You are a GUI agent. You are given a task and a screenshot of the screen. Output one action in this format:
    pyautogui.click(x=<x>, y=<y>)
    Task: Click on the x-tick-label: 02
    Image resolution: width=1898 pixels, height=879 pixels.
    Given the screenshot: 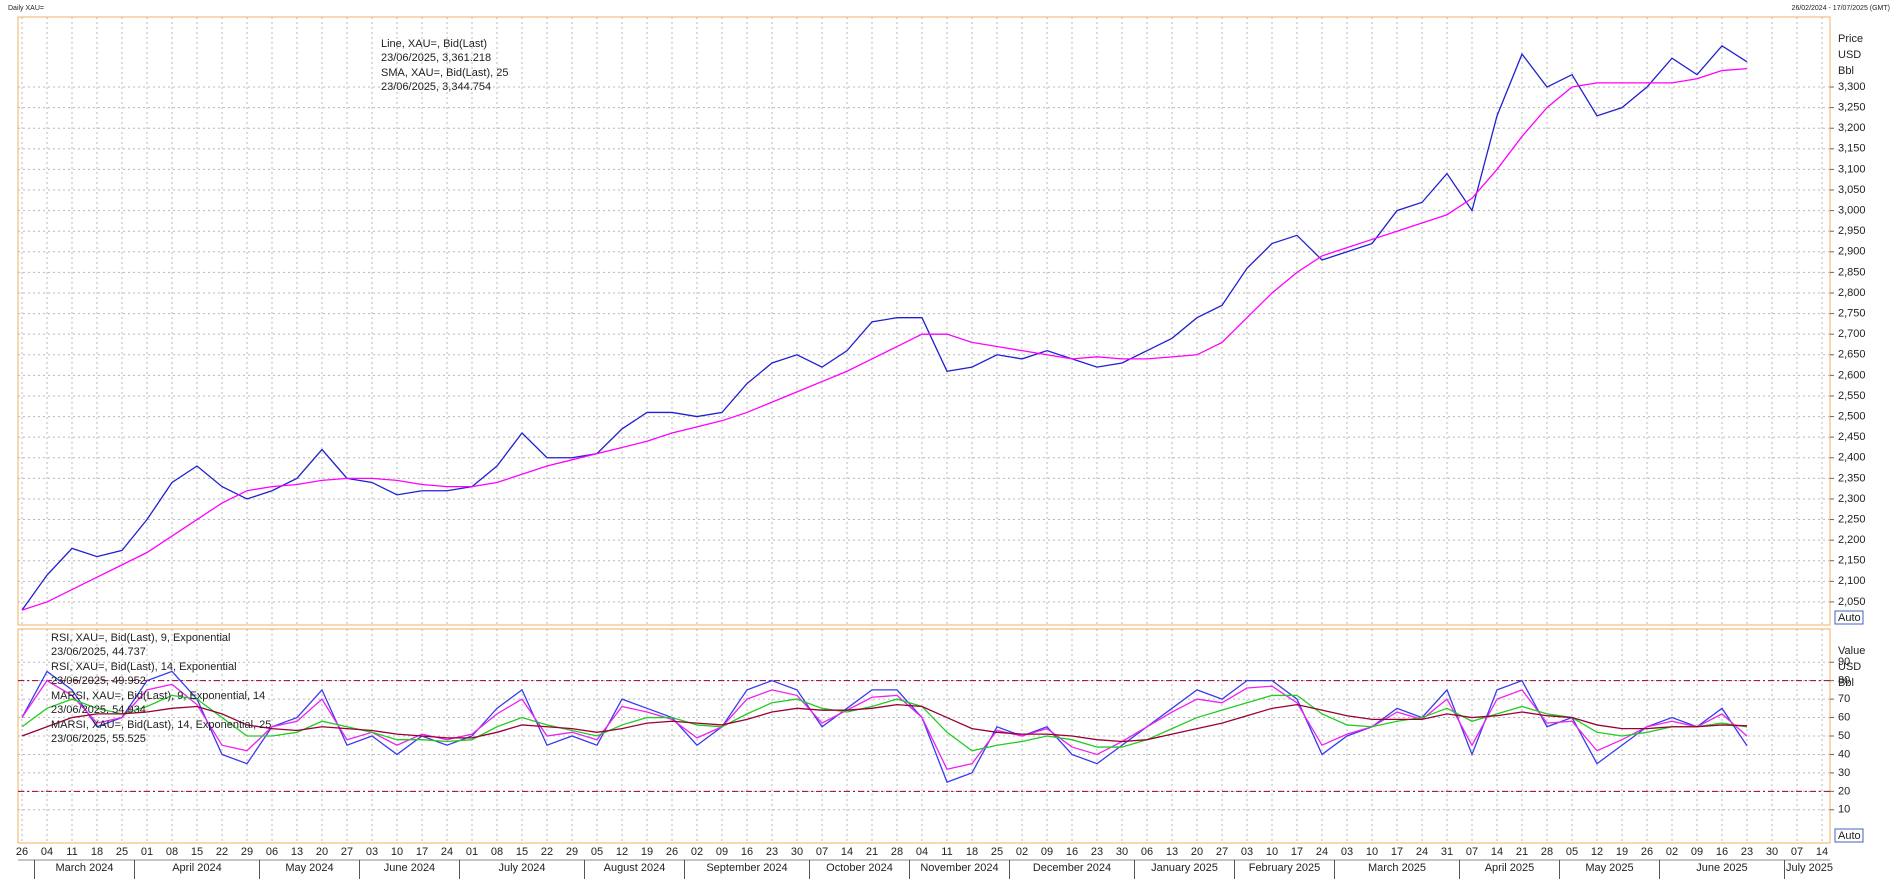 What is the action you would take?
    pyautogui.click(x=1022, y=852)
    